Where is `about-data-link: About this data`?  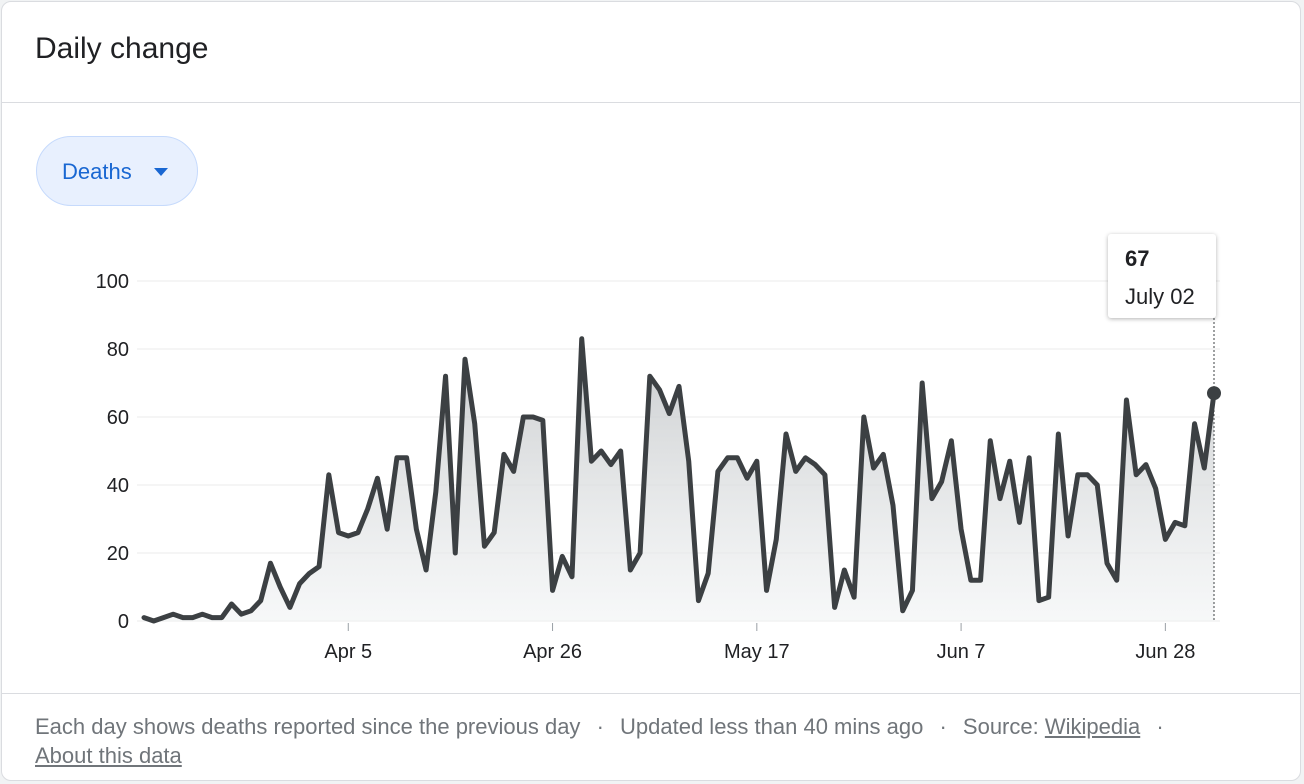 about-data-link: About this data is located at coordinates (108, 755).